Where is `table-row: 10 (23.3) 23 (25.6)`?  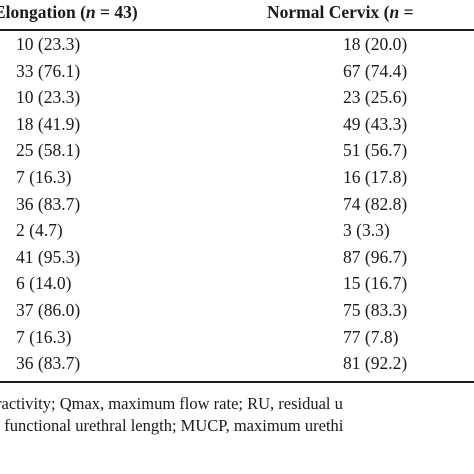
table-row: 10 (23.3) 23 (25.6) is located at coordinates (237, 100).